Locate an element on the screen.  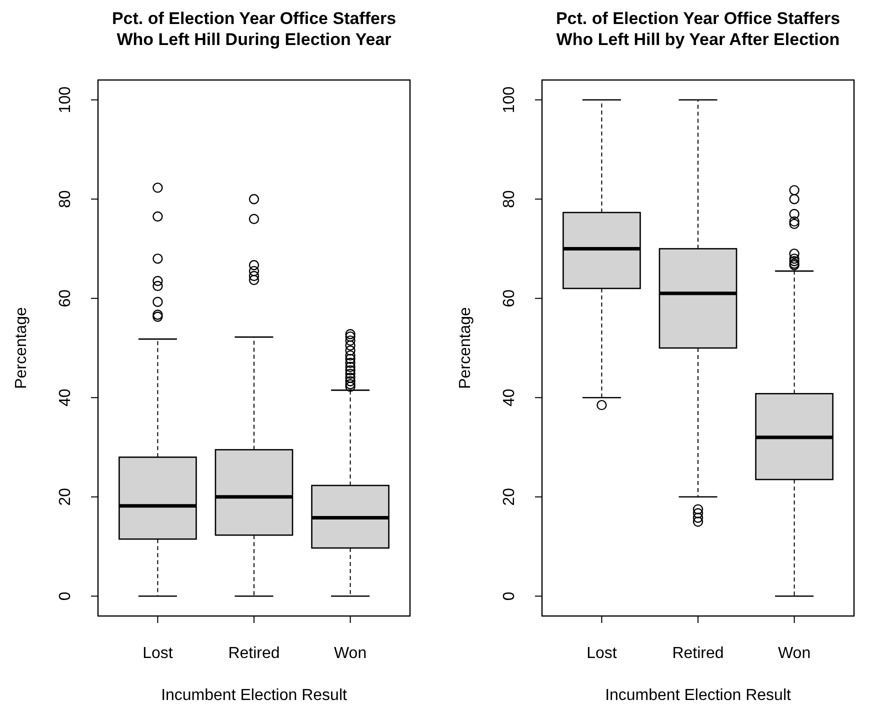
chart-title: Pct. of Election Year Office Staffers Who Left Hill by Year After Election is located at coordinates (698, 29).